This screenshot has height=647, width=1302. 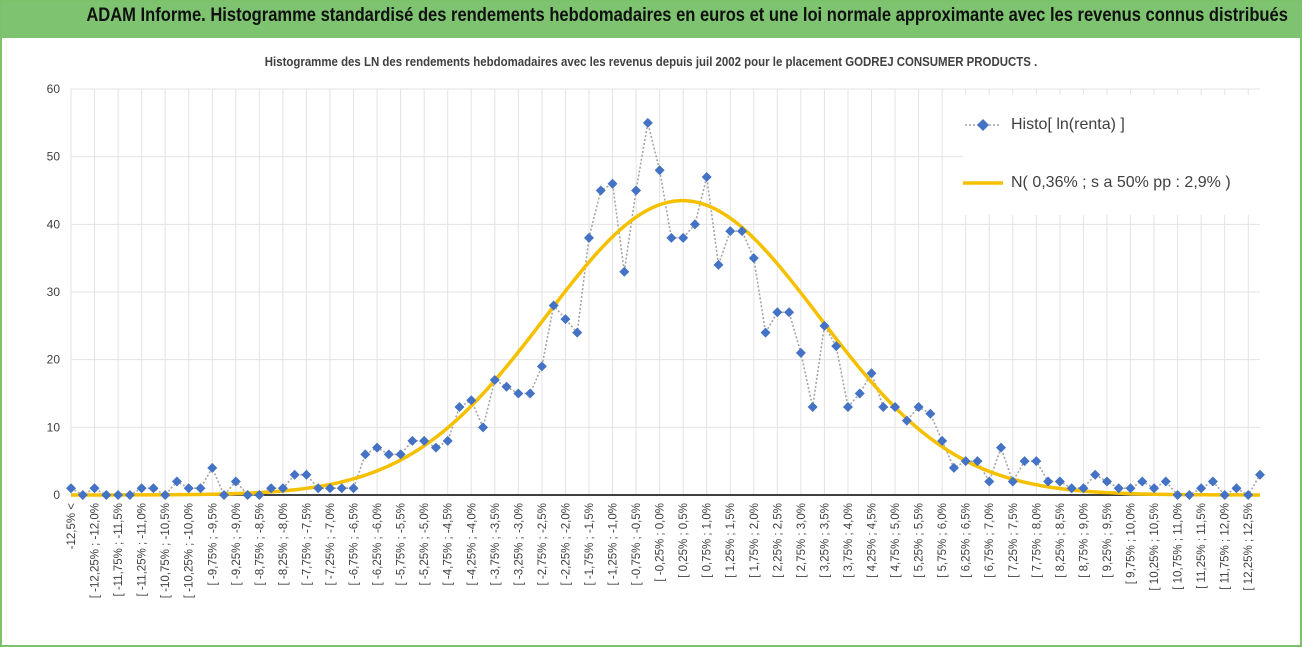 What do you see at coordinates (1068, 124) in the screenshot?
I see `legend-label-histo: Histo[ ln(renta) ]` at bounding box center [1068, 124].